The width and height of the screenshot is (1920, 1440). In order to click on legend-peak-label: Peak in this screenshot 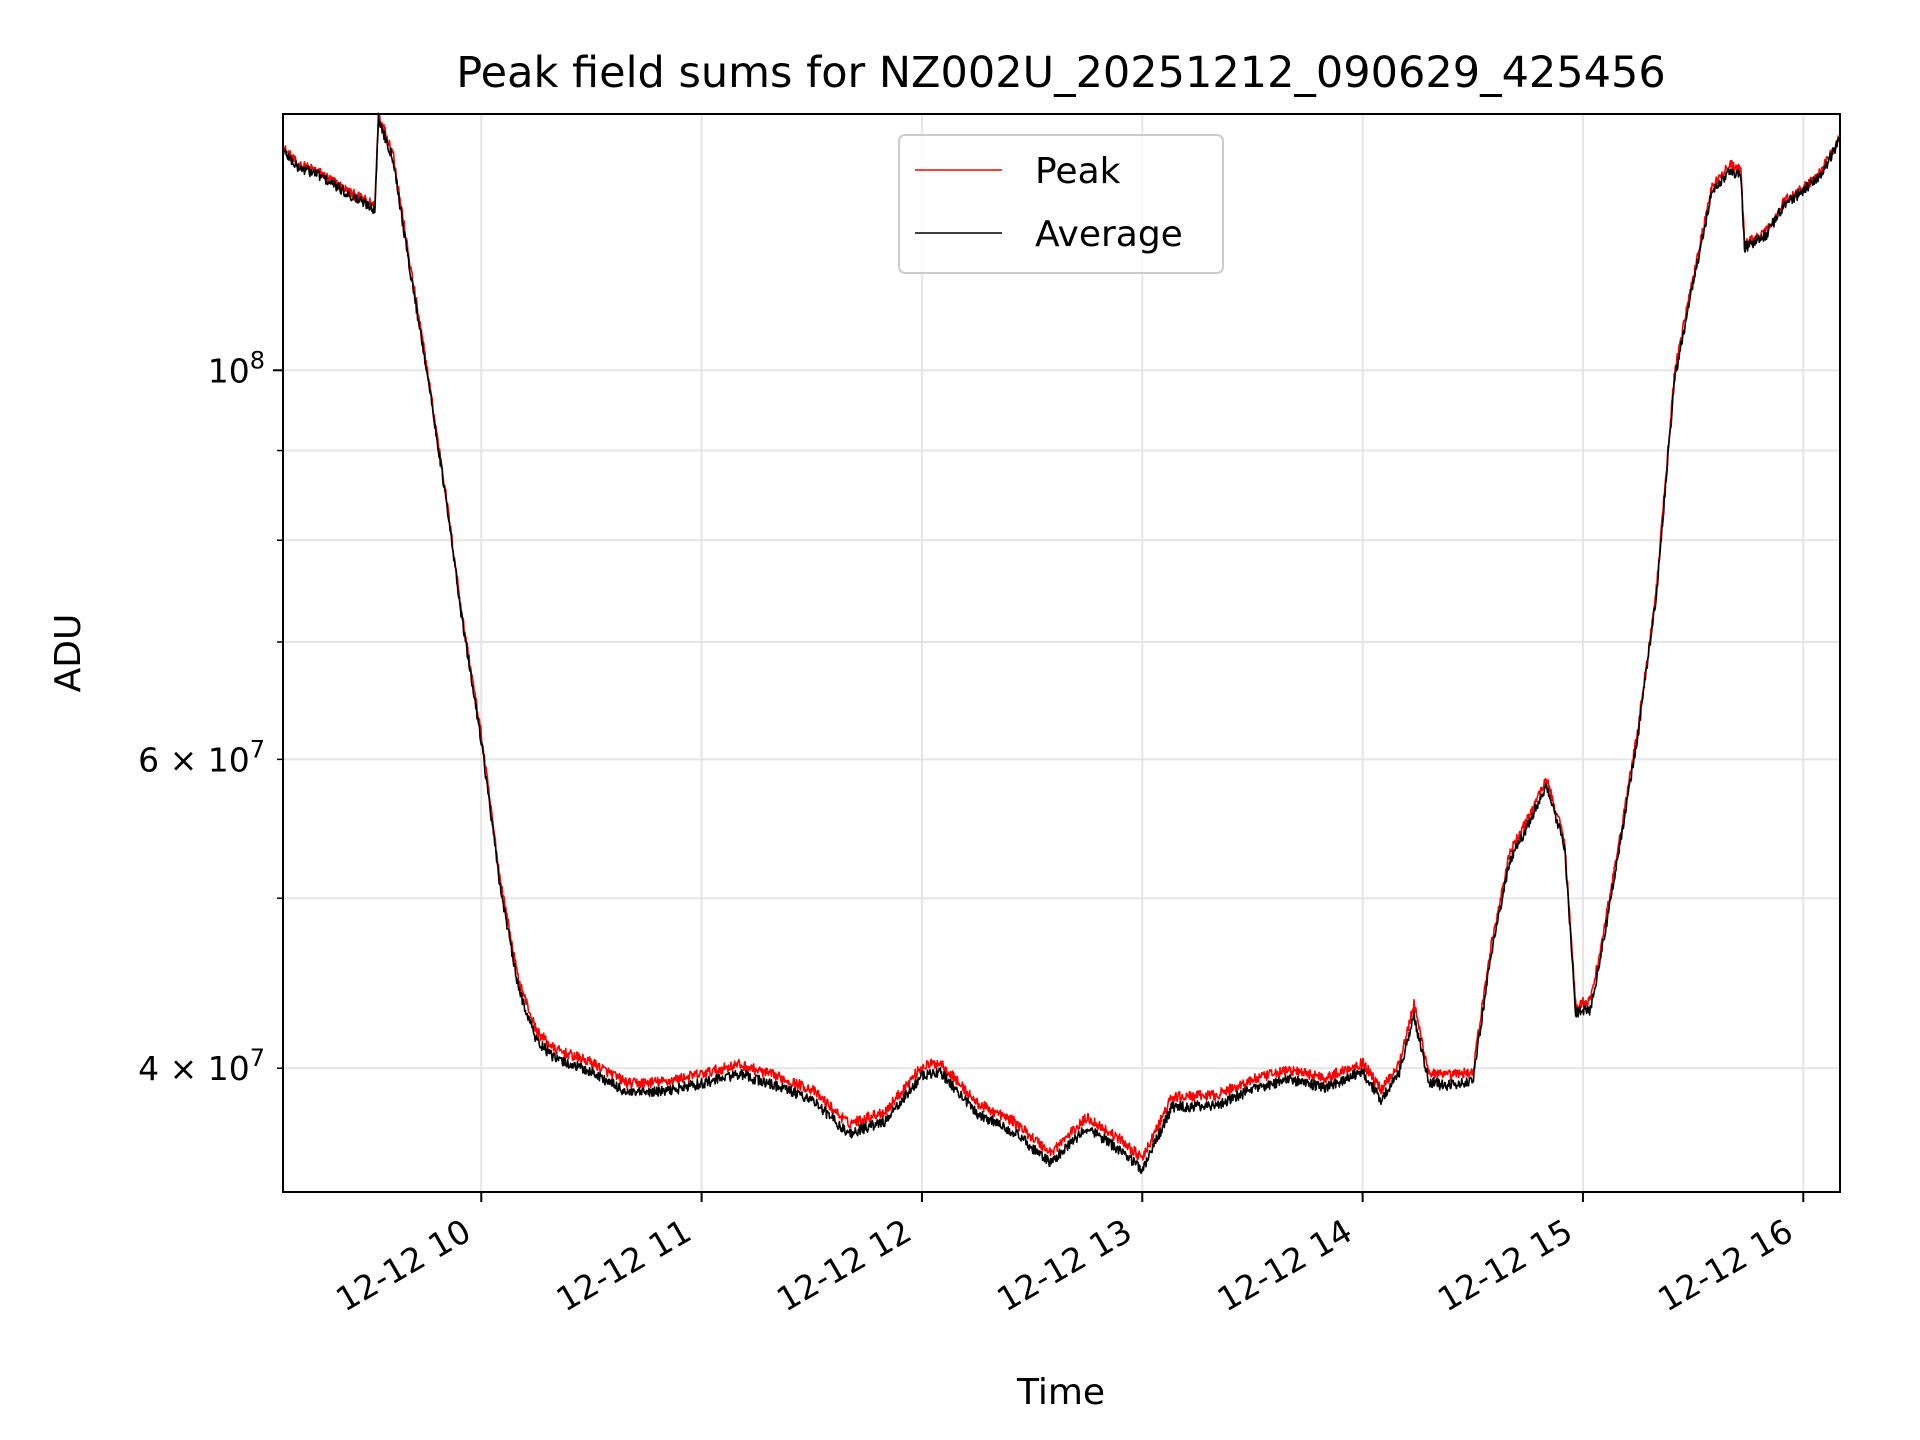, I will do `click(1078, 171)`.